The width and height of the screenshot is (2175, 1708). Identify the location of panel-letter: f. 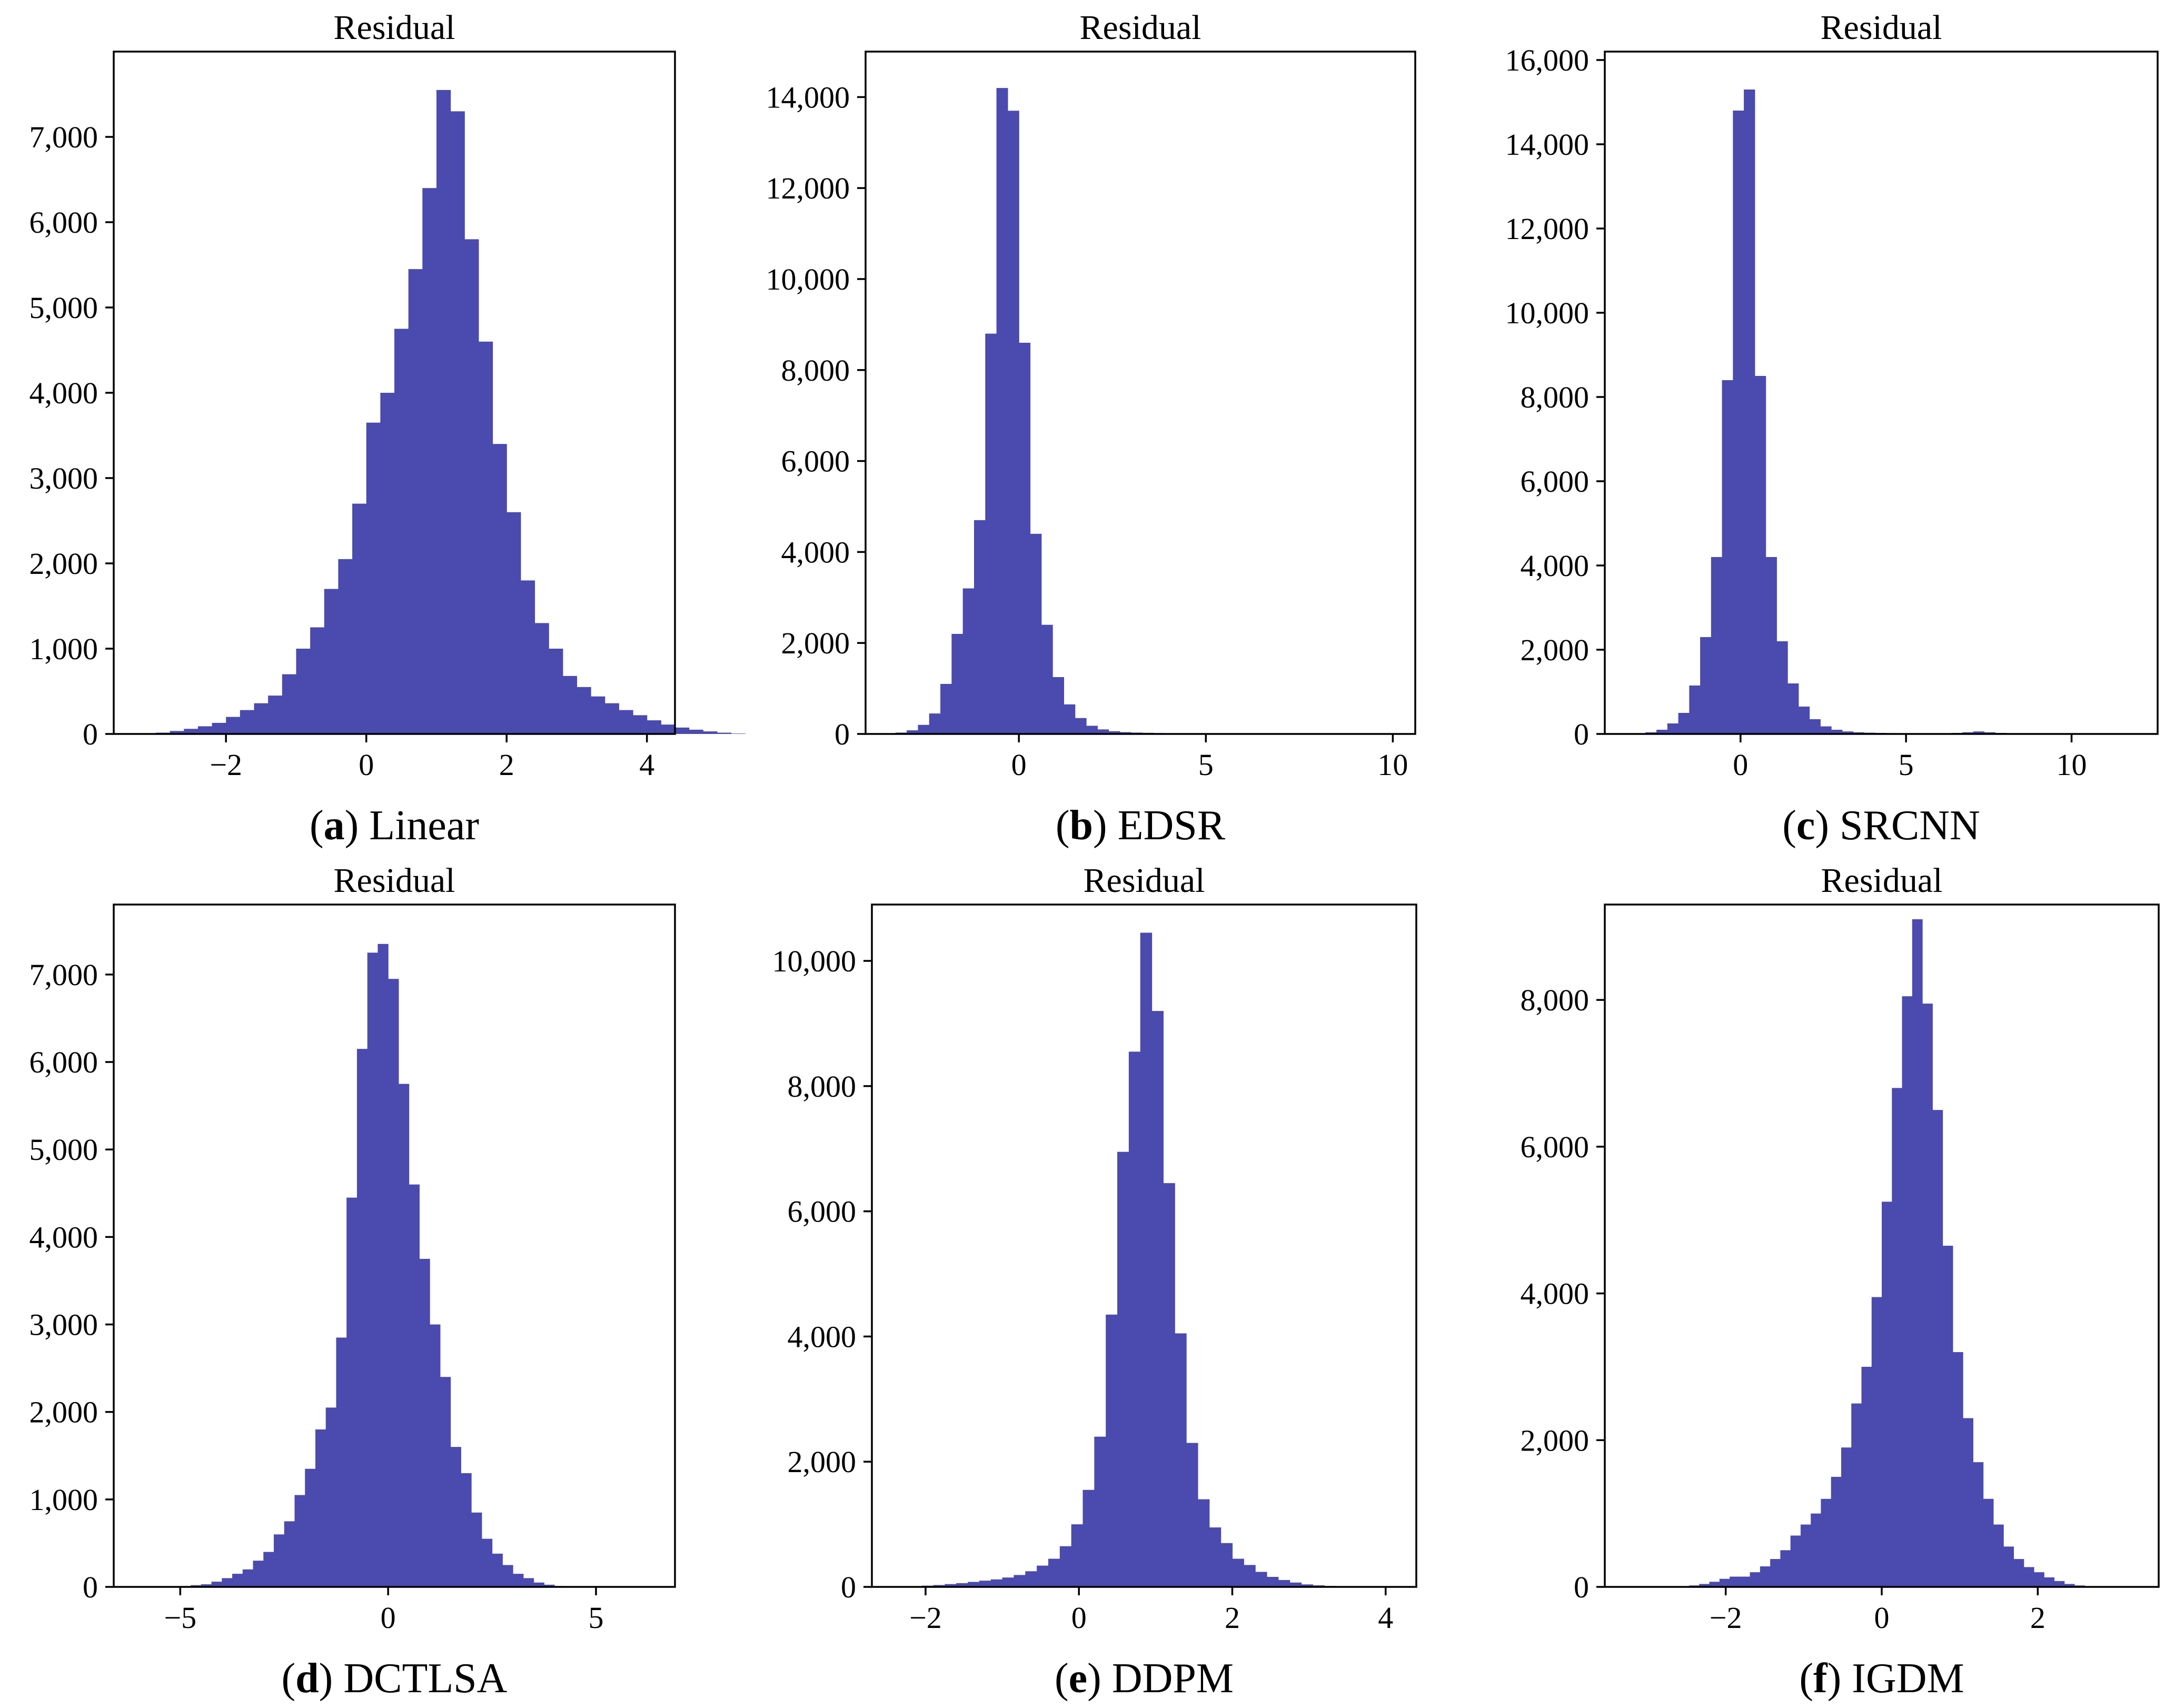
(1820, 1679).